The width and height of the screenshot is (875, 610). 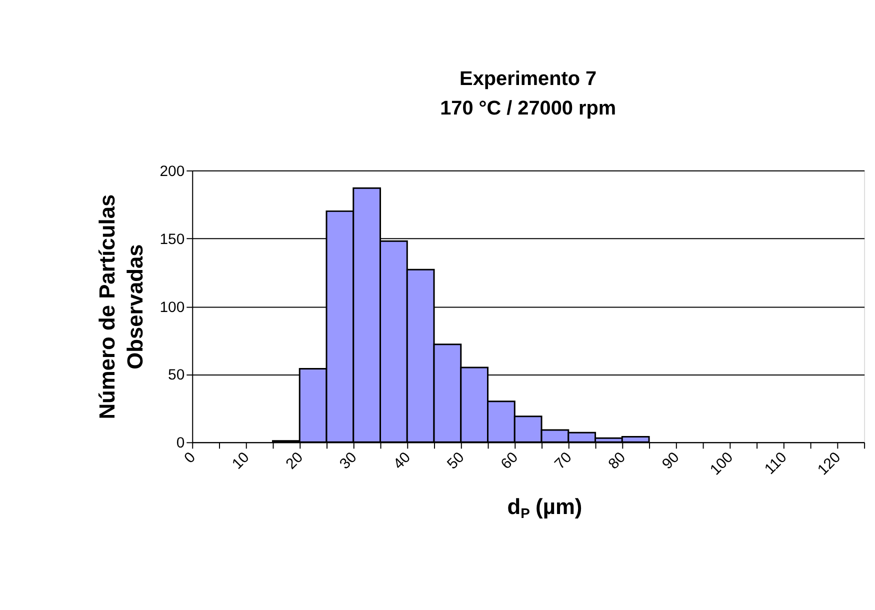 I want to click on x-tick-label: 110, so click(x=775, y=463).